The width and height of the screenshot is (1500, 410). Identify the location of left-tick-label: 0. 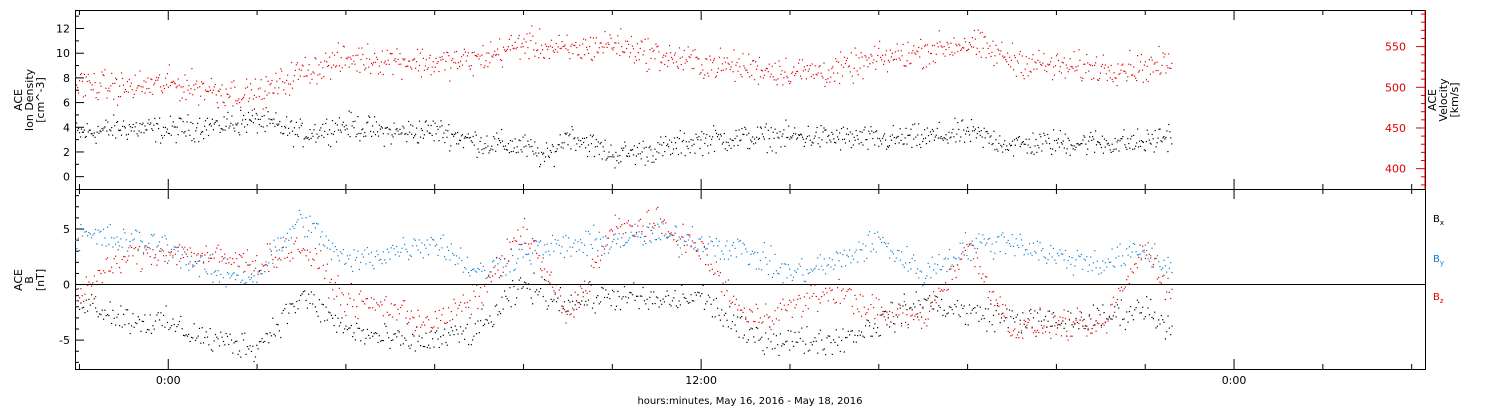
(66, 285).